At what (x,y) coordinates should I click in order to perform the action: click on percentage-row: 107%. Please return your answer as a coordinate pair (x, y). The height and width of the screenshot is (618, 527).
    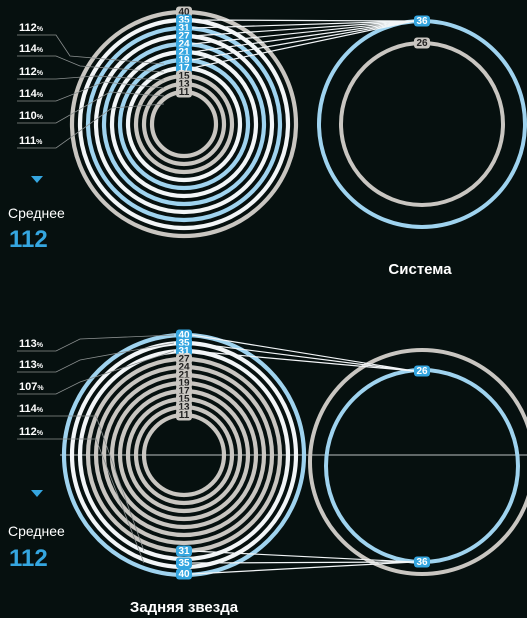
    Looking at the image, I should click on (96, 372).